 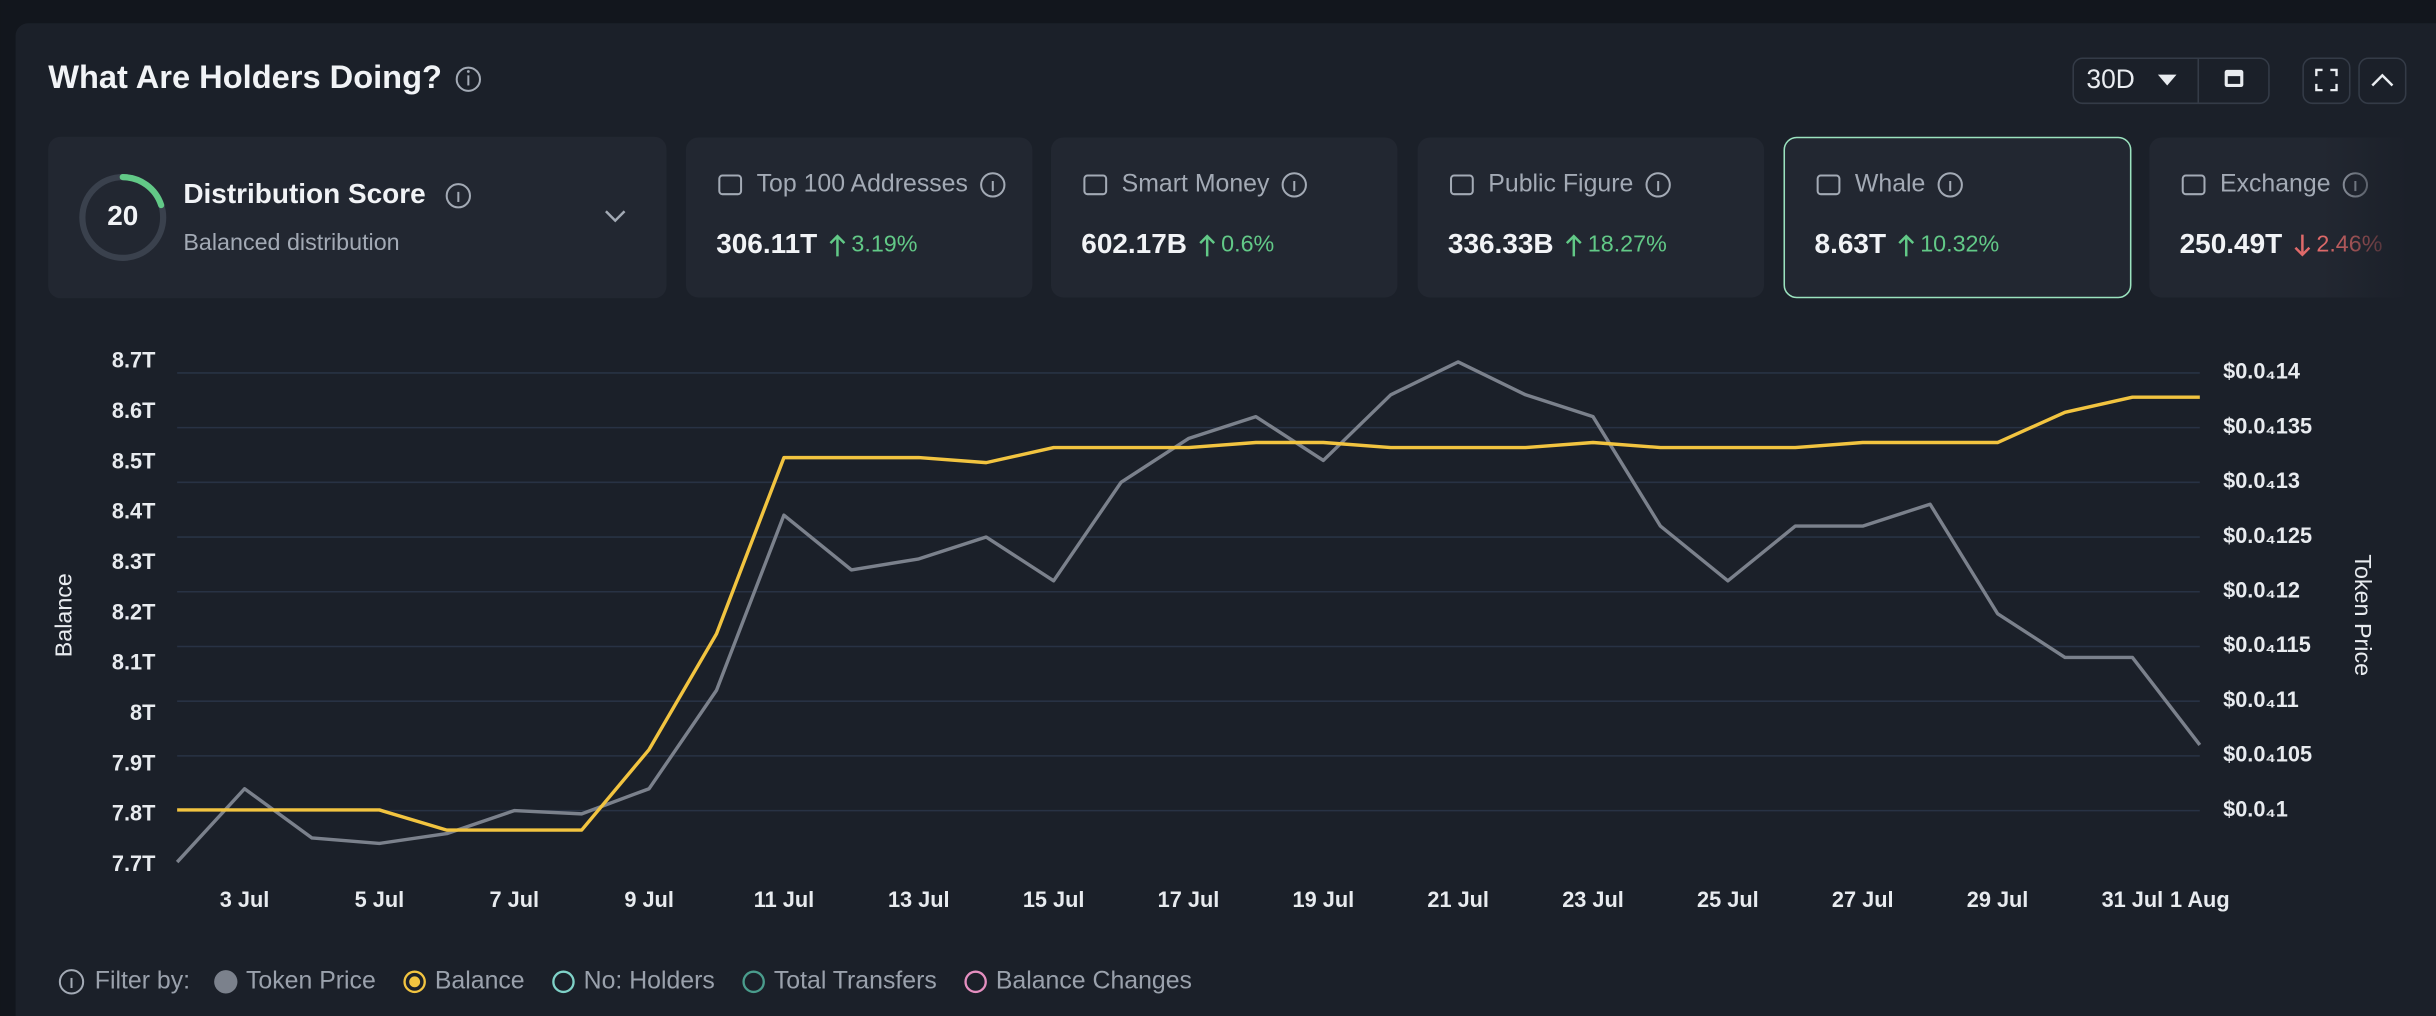 I want to click on y2-axis-title: Token Price, so click(x=2363, y=615).